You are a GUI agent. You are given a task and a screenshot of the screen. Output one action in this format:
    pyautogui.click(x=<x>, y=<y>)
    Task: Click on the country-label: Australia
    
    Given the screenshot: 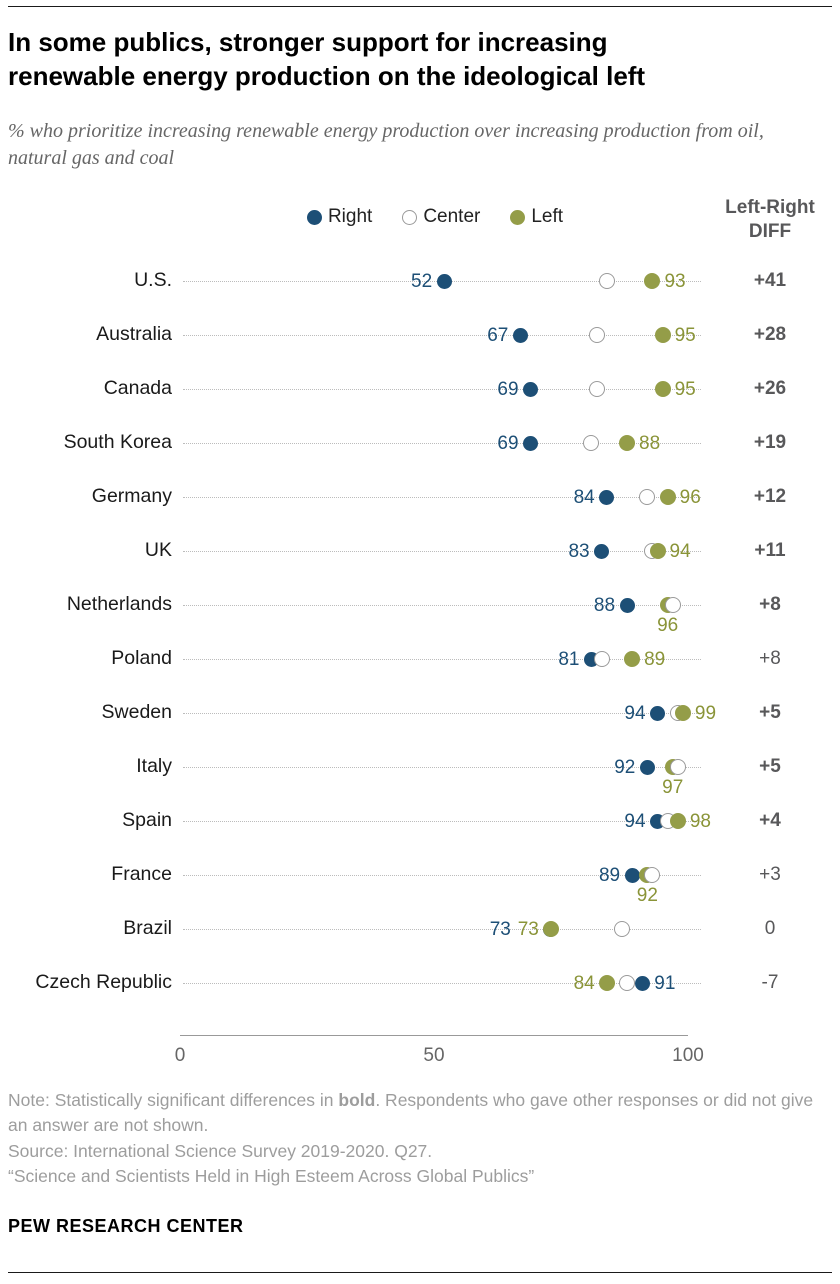 What is the action you would take?
    pyautogui.click(x=134, y=334)
    